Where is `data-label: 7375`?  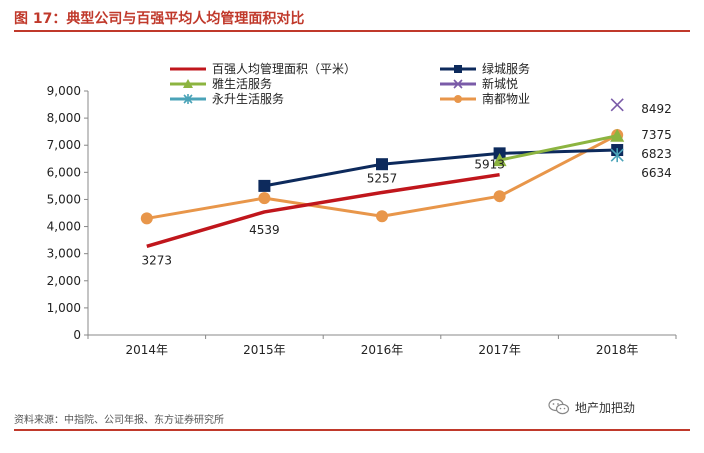
data-label: 7375 is located at coordinates (656, 135).